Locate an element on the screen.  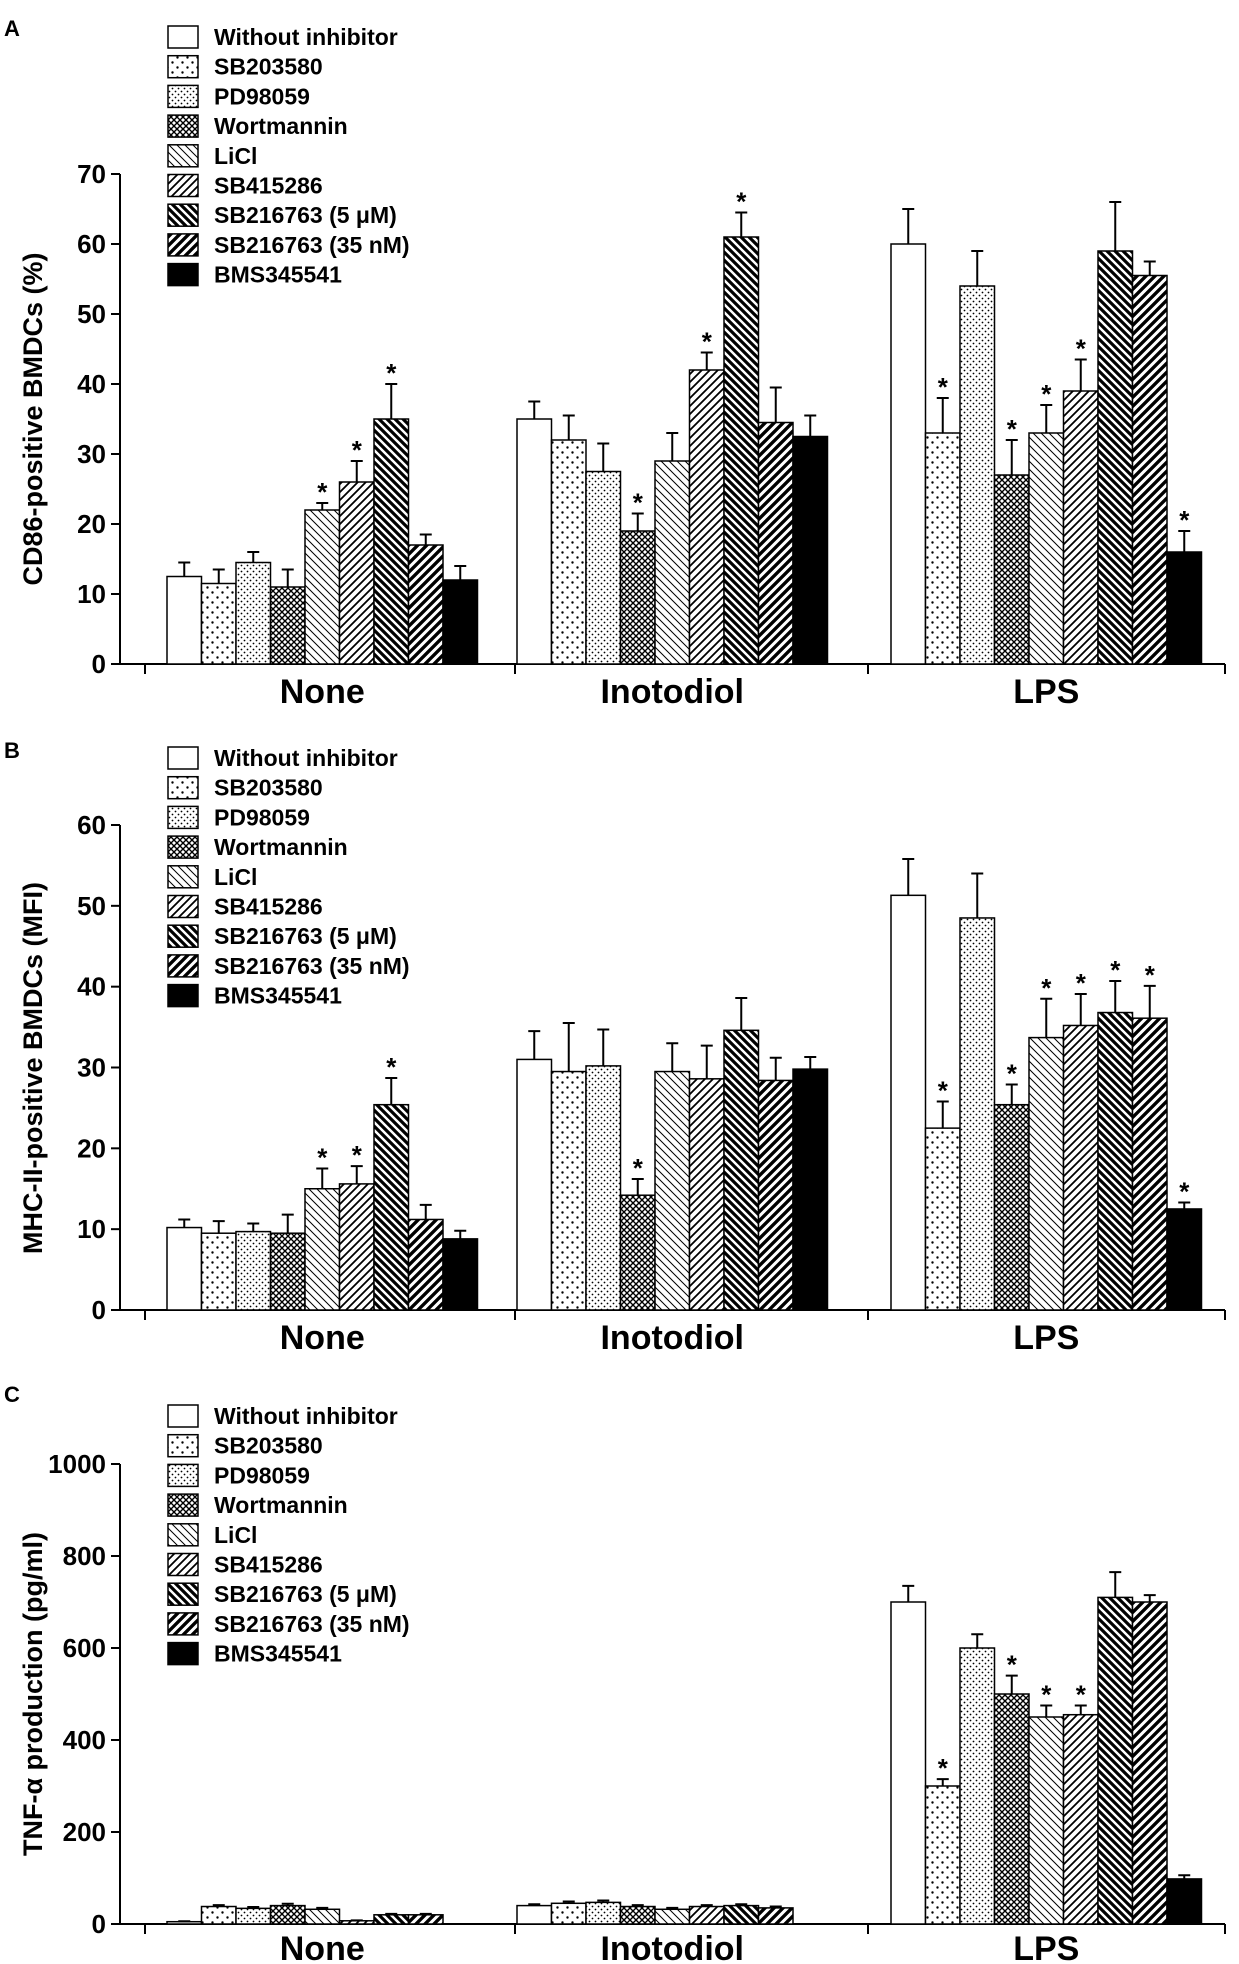
y-tick-label: 10 is located at coordinates (91, 594).